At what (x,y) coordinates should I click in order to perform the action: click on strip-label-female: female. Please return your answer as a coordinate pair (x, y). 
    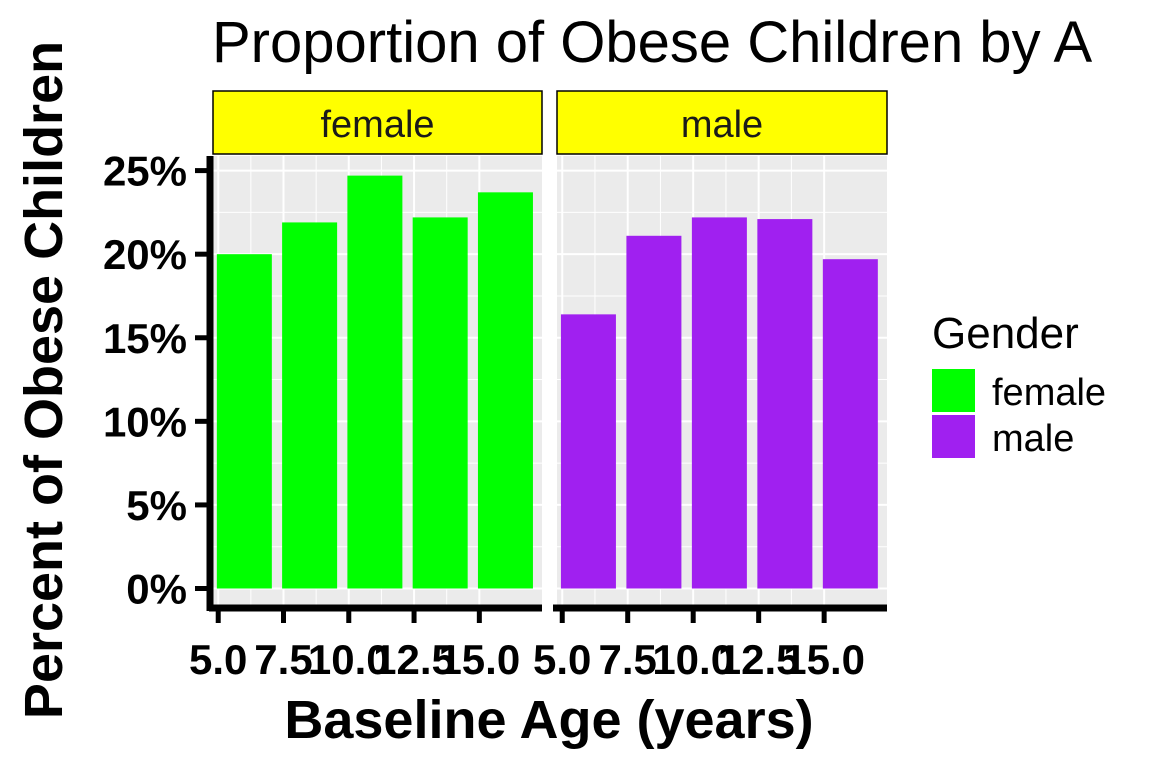
    Looking at the image, I should click on (377, 125).